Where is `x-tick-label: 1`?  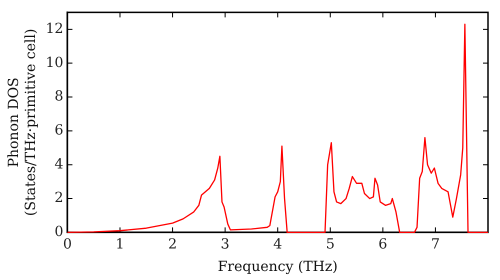
x-tick-label: 1 is located at coordinates (120, 244).